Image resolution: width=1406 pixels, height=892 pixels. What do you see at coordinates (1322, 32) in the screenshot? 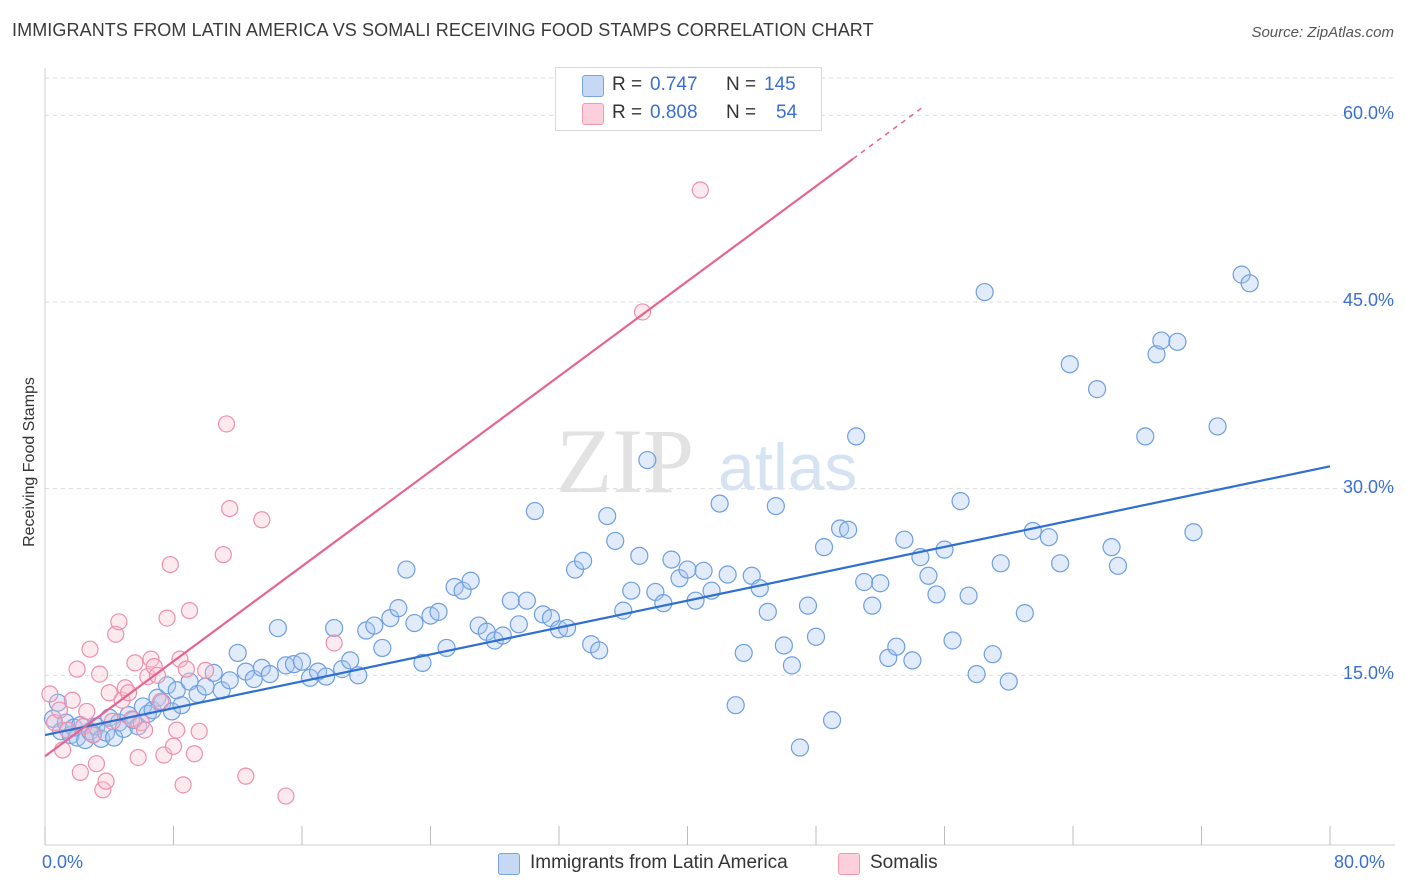
I see `source-label: Source: ZipAtlas.com` at bounding box center [1322, 32].